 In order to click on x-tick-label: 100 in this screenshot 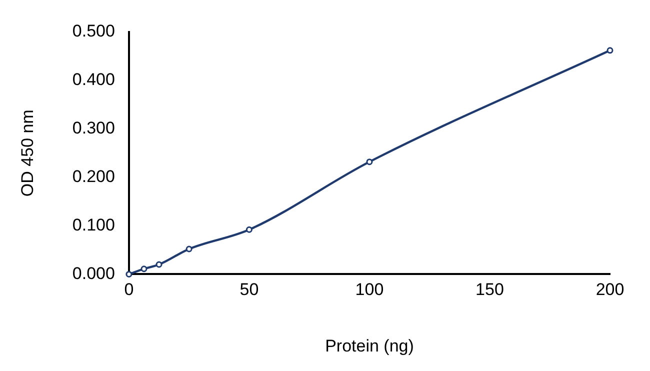, I will do `click(369, 290)`.